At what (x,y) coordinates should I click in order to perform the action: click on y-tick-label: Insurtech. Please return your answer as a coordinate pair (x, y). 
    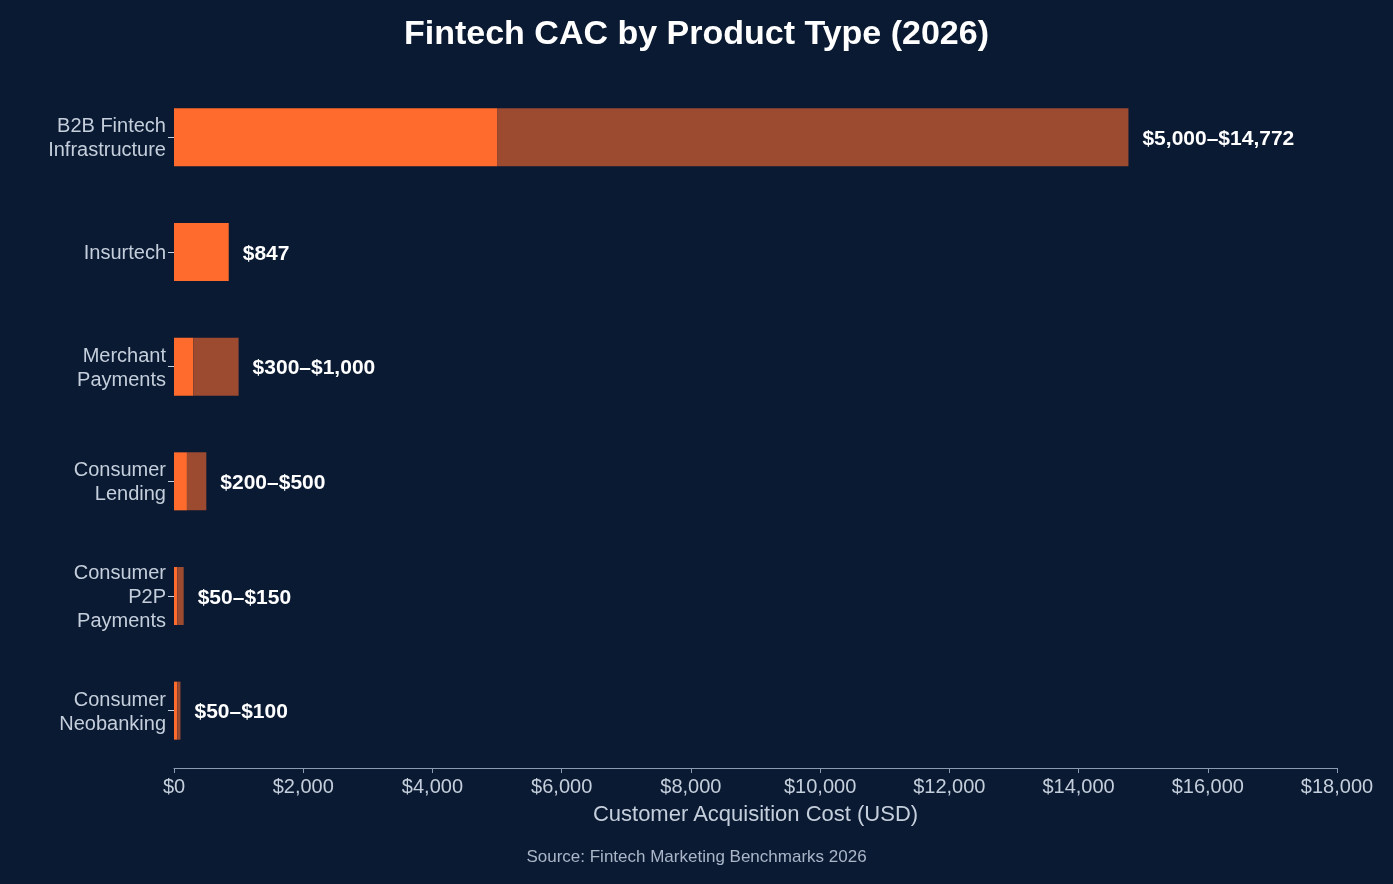
    Looking at the image, I should click on (124, 252).